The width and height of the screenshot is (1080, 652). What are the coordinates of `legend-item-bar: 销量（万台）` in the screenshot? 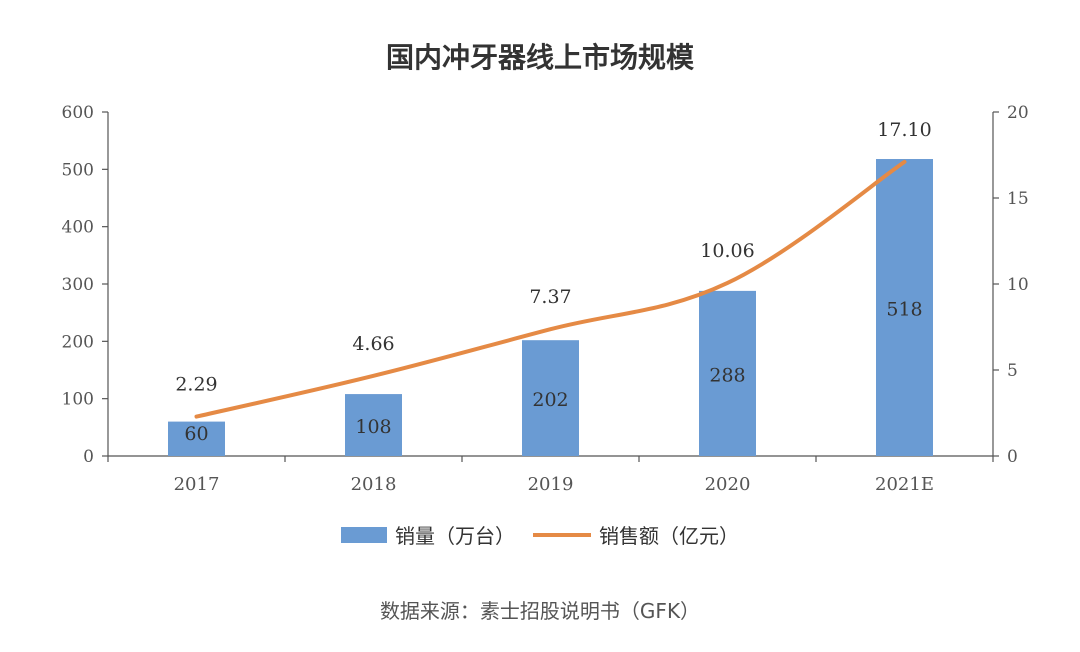 It's located at (428, 534).